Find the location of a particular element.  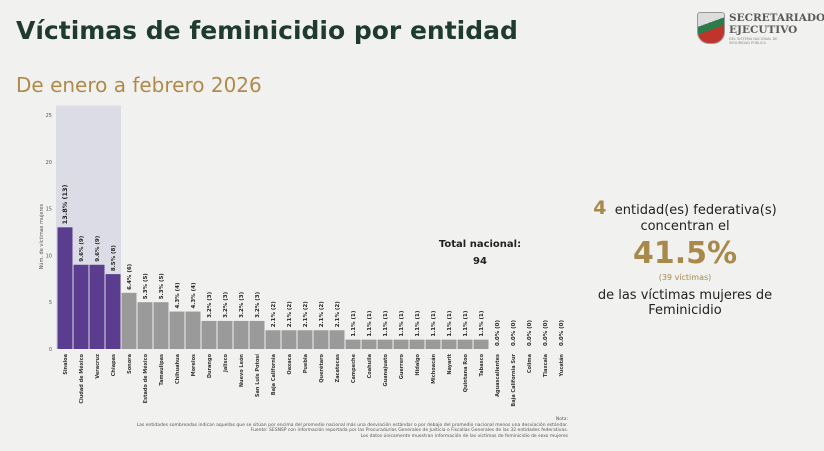

bar-baja-california is located at coordinates (273, 339).